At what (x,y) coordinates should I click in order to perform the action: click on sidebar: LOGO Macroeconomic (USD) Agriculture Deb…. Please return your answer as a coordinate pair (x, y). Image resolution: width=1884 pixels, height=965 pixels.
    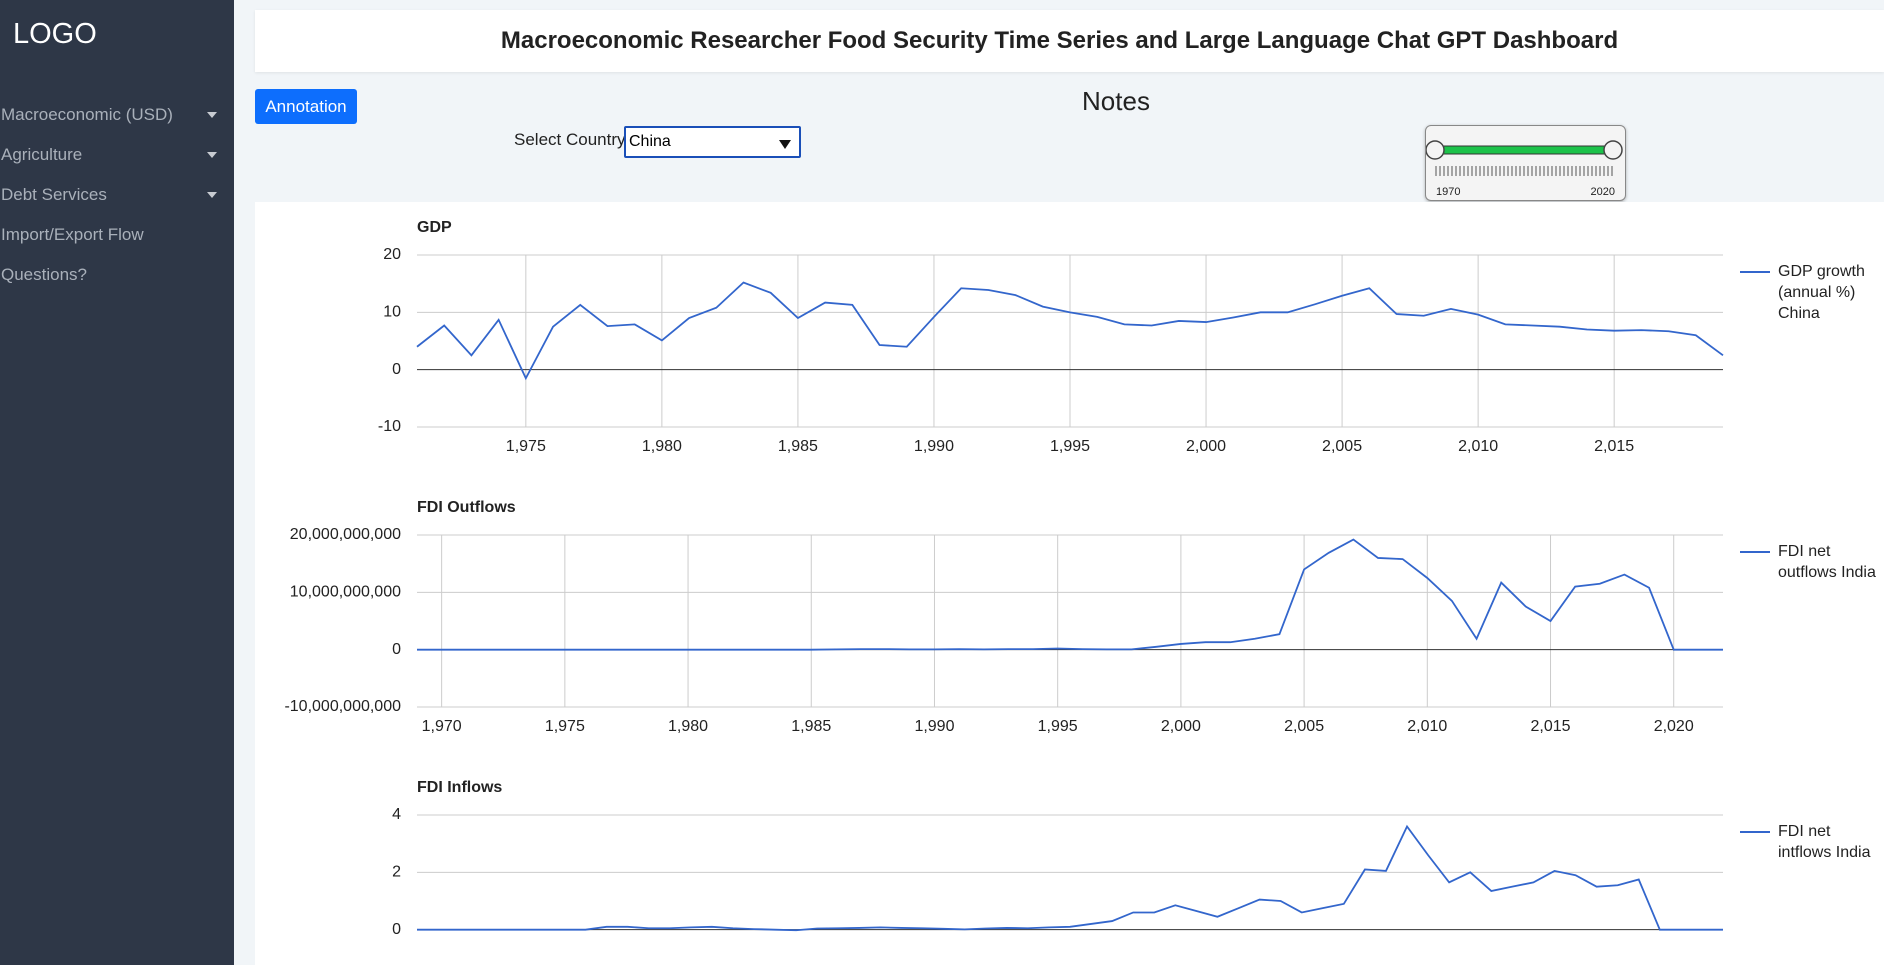
    Looking at the image, I should click on (117, 482).